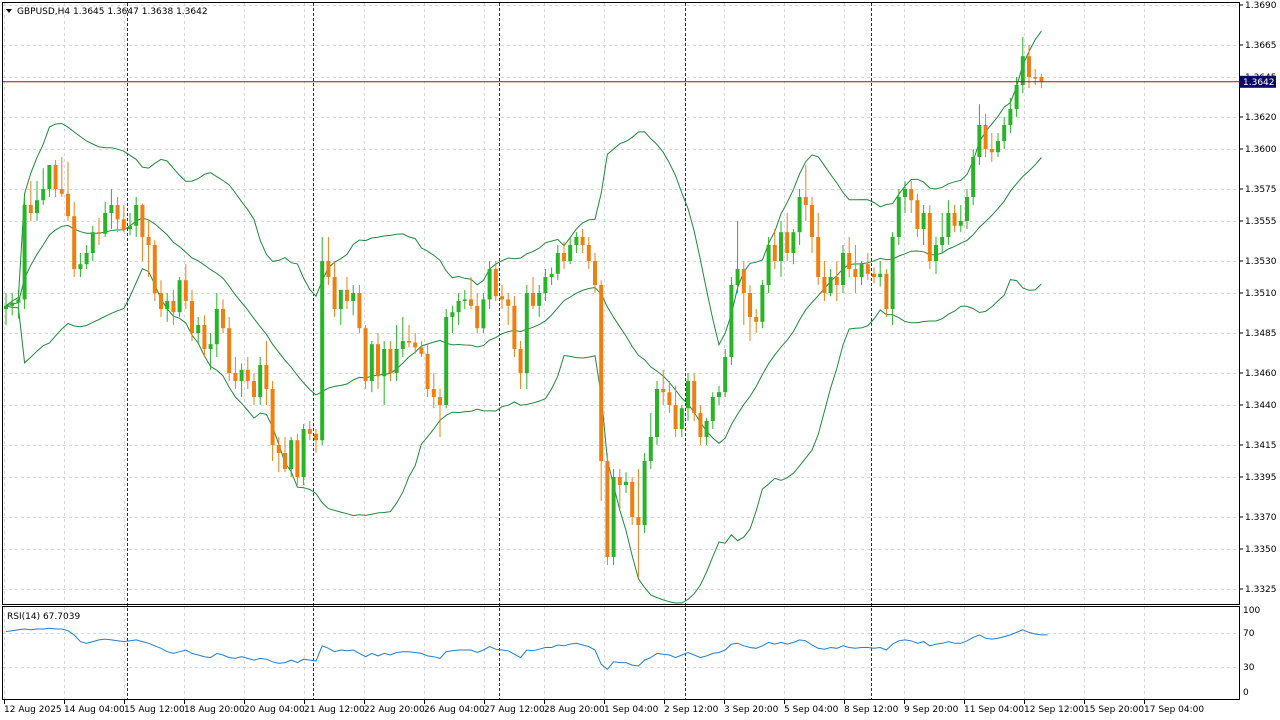 Image resolution: width=1280 pixels, height=720 pixels. I want to click on time-tick-label: 22 Aug 20:00, so click(394, 710).